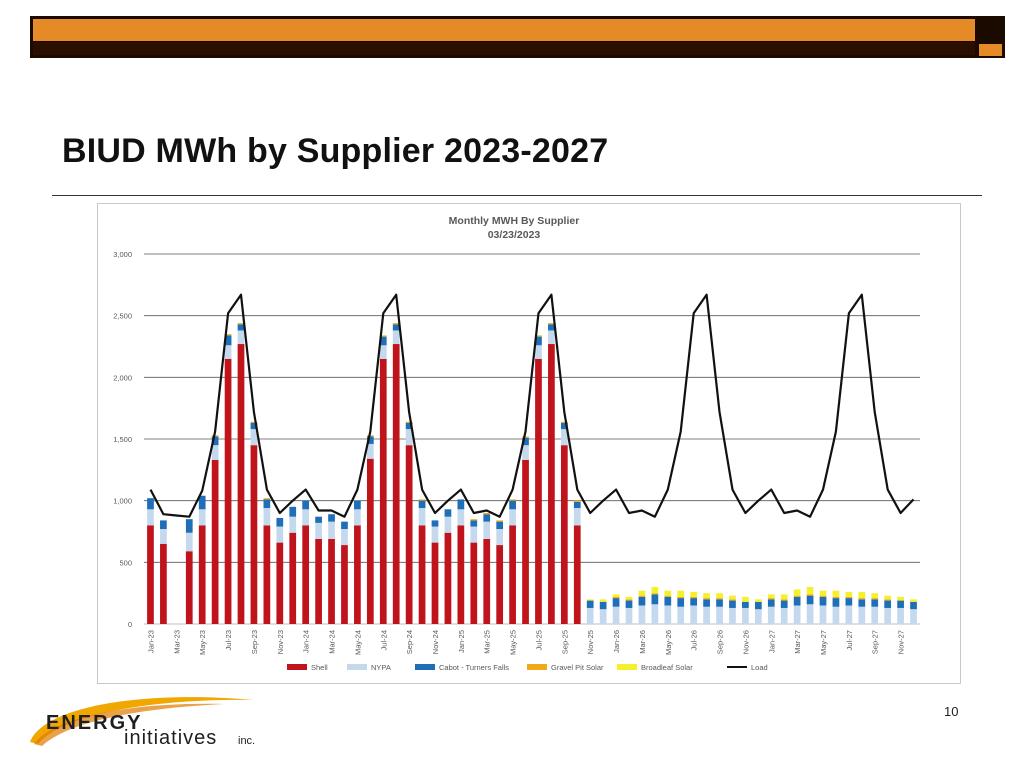  Describe the element at coordinates (642, 642) in the screenshot. I see `x-tick-label: Mar-26` at that location.